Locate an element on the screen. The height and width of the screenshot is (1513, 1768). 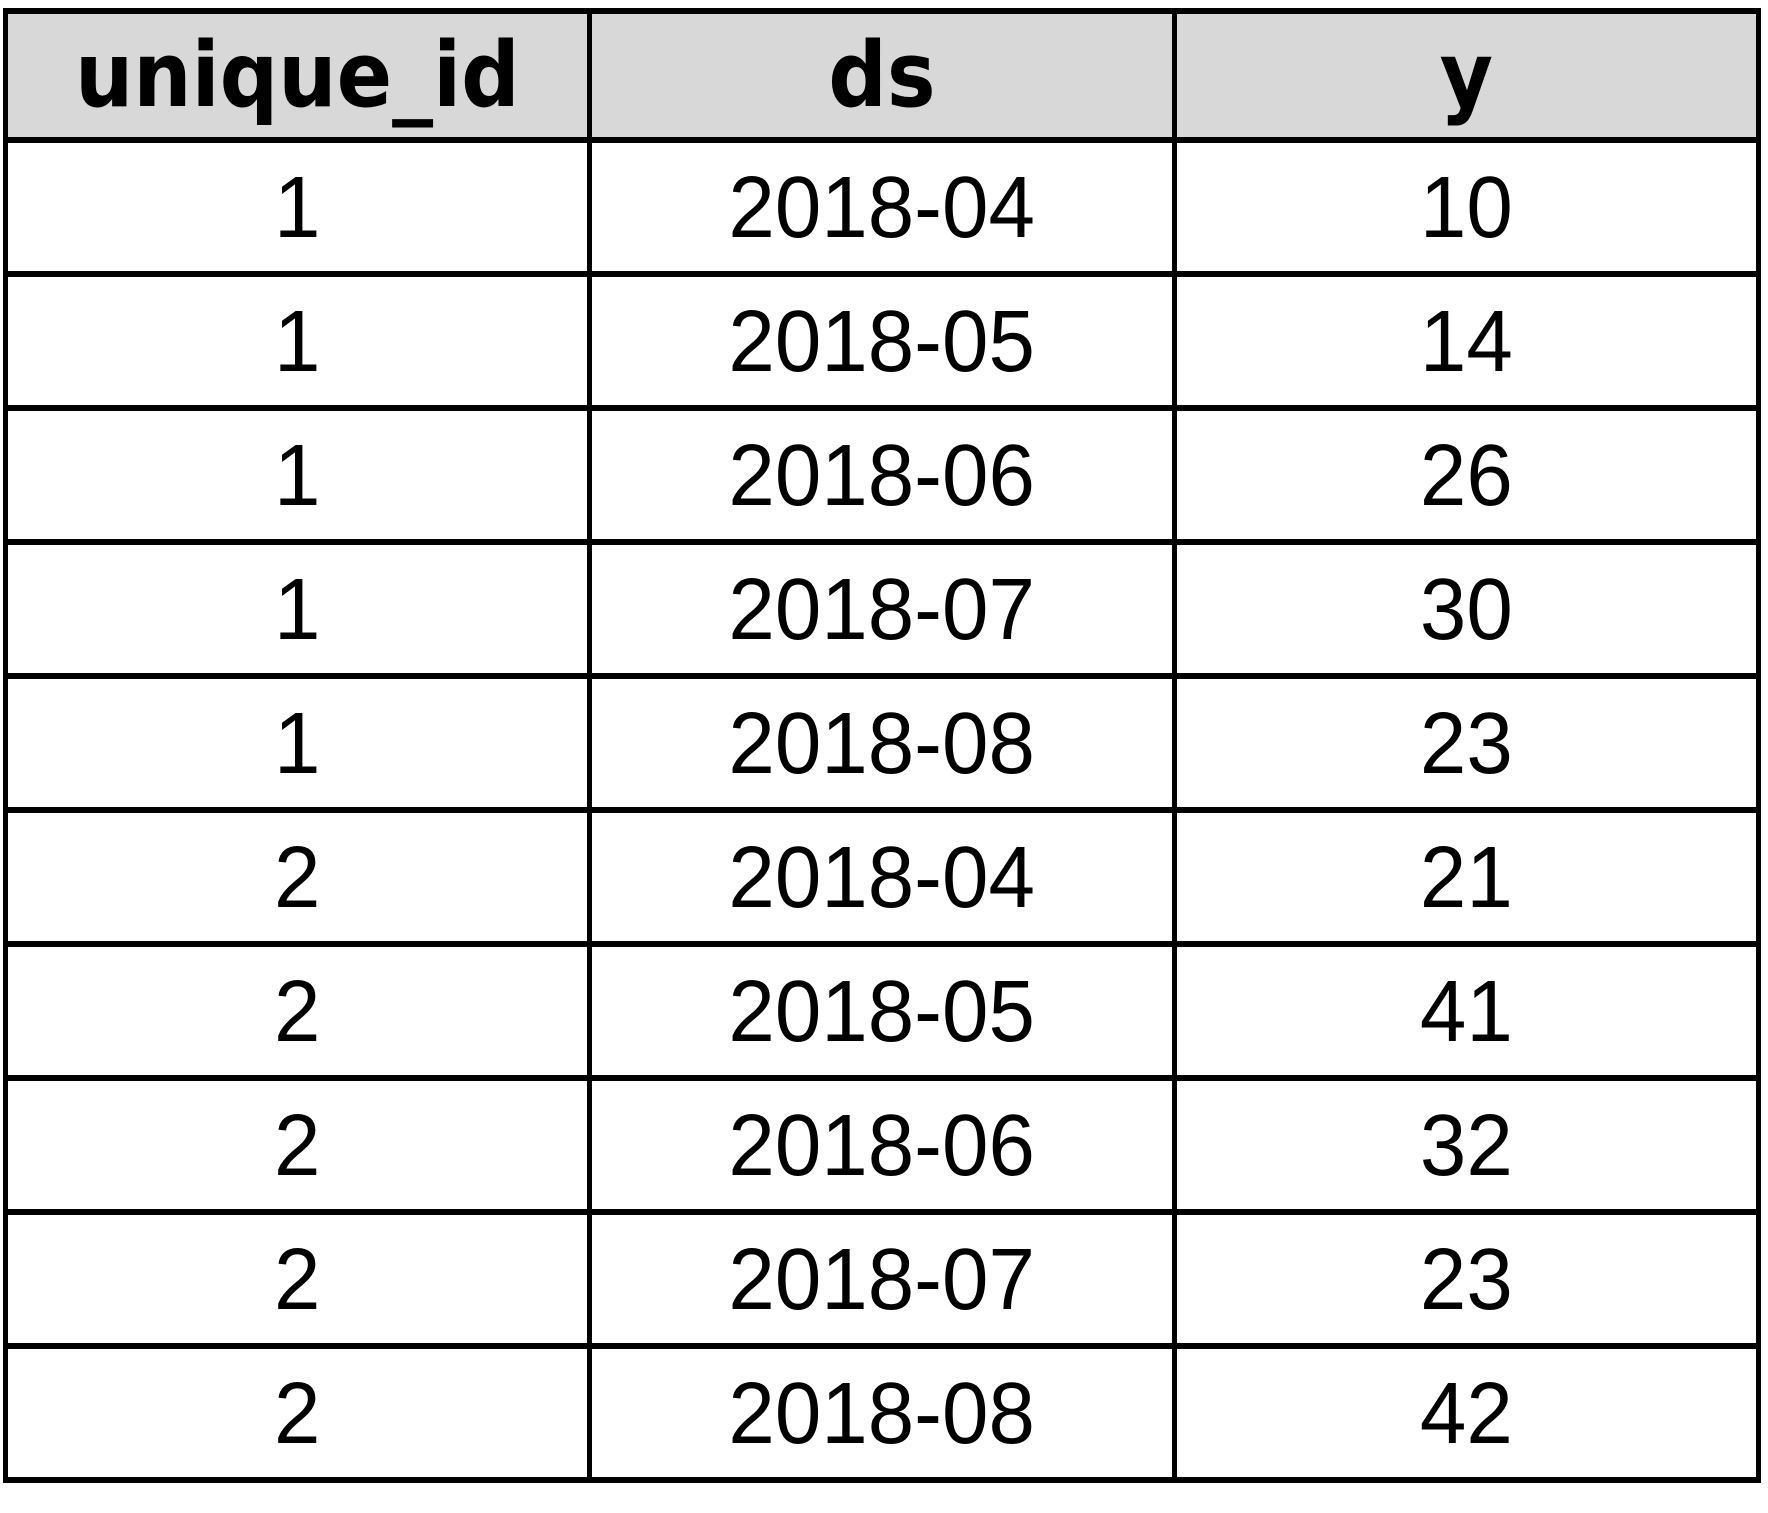
table-cell-value: 10 is located at coordinates (1466, 207).